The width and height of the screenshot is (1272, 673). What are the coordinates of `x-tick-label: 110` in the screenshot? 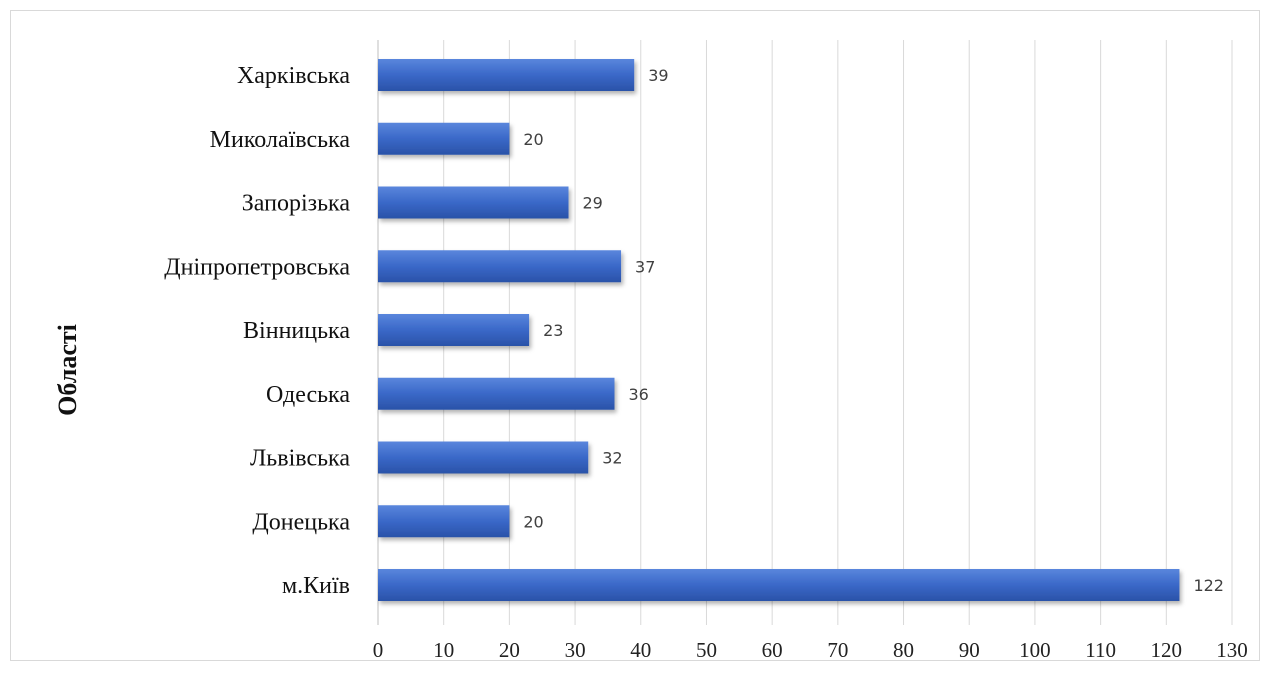 It's located at (1100, 650).